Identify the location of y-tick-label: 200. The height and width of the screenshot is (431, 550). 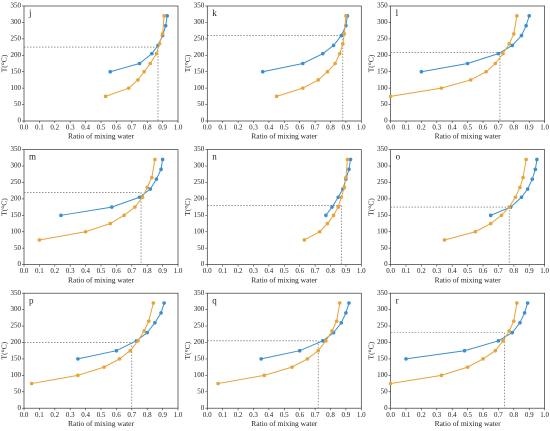
(382, 55).